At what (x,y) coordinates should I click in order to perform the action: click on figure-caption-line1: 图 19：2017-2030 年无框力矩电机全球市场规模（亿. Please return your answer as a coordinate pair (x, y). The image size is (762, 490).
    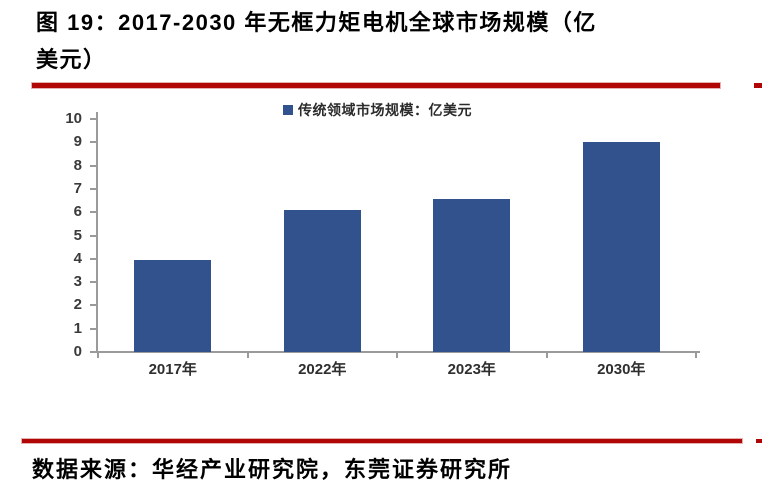
    Looking at the image, I should click on (316, 22).